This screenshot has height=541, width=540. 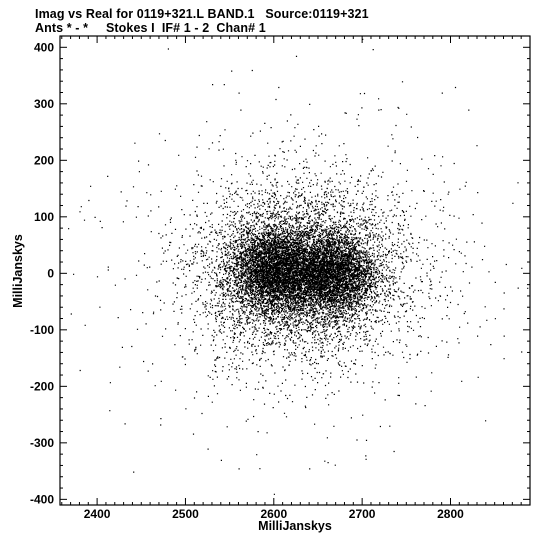 I want to click on x-tick-label: 2500, so click(x=185, y=514).